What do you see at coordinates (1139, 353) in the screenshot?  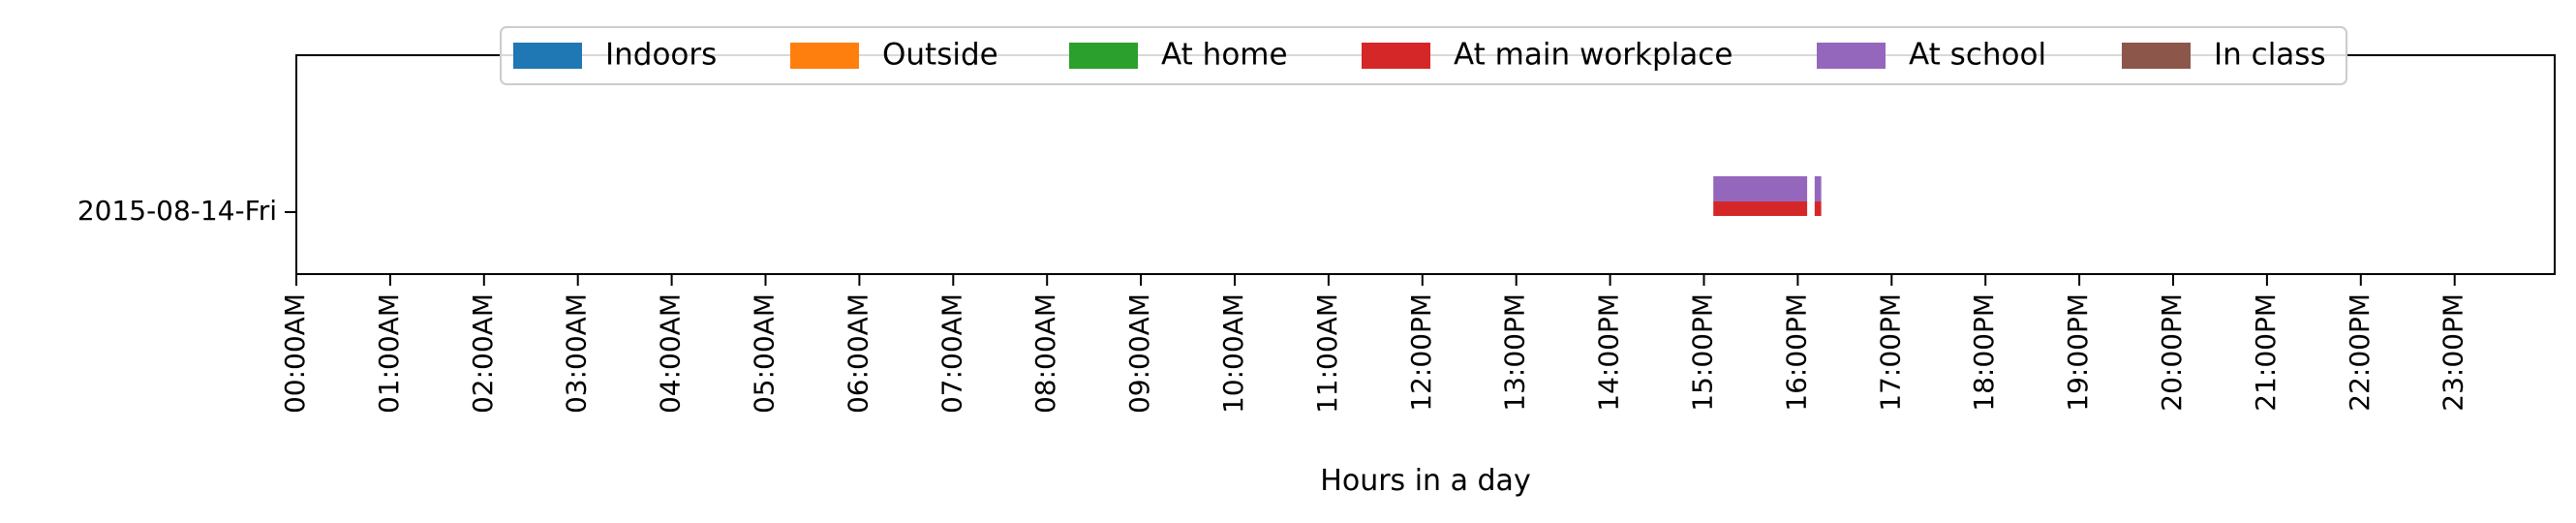 I see `x-tick-label: 09:00AM` at bounding box center [1139, 353].